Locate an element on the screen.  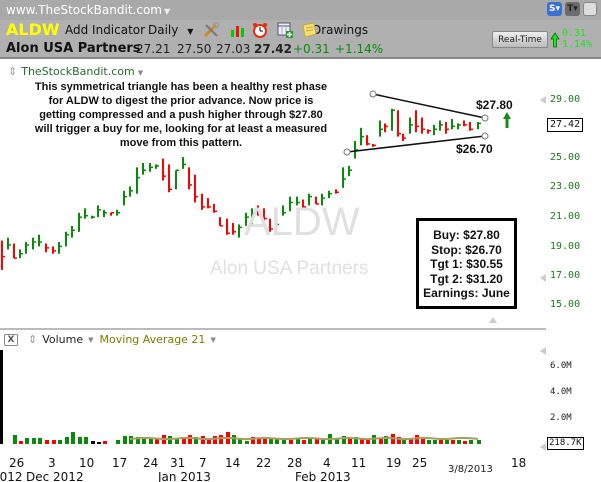
last-price: 27.42 is located at coordinates (273, 49).